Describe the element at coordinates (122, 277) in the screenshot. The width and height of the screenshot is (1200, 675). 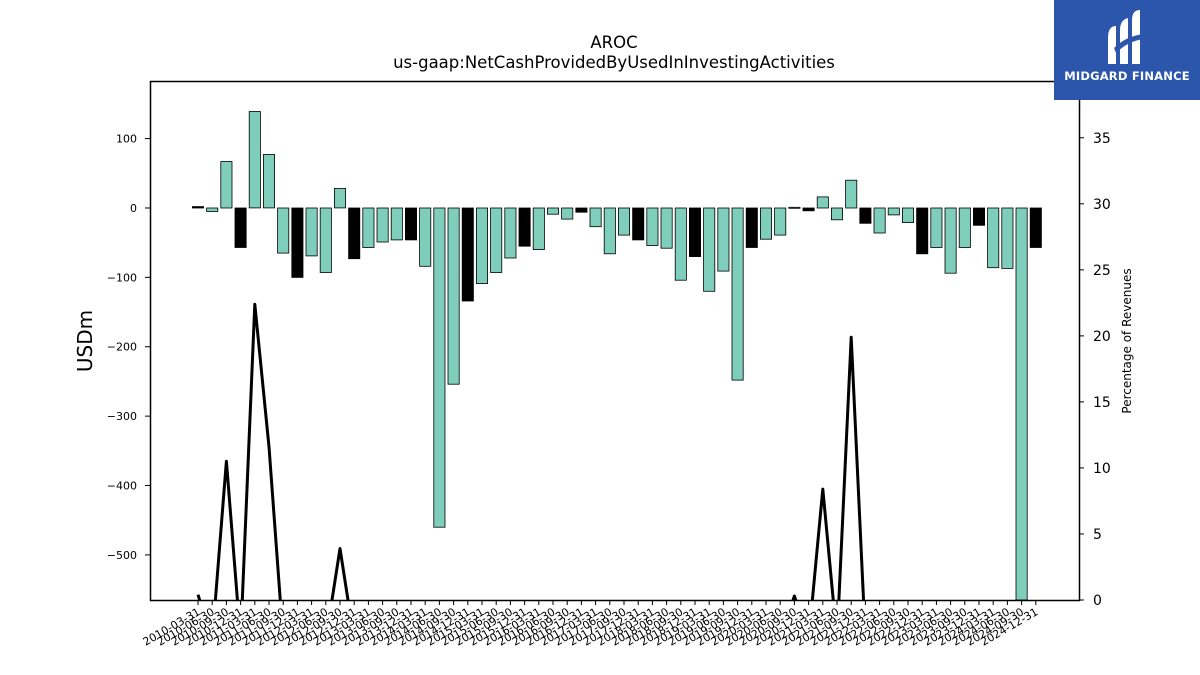
I see `y-tick-label: −100` at that location.